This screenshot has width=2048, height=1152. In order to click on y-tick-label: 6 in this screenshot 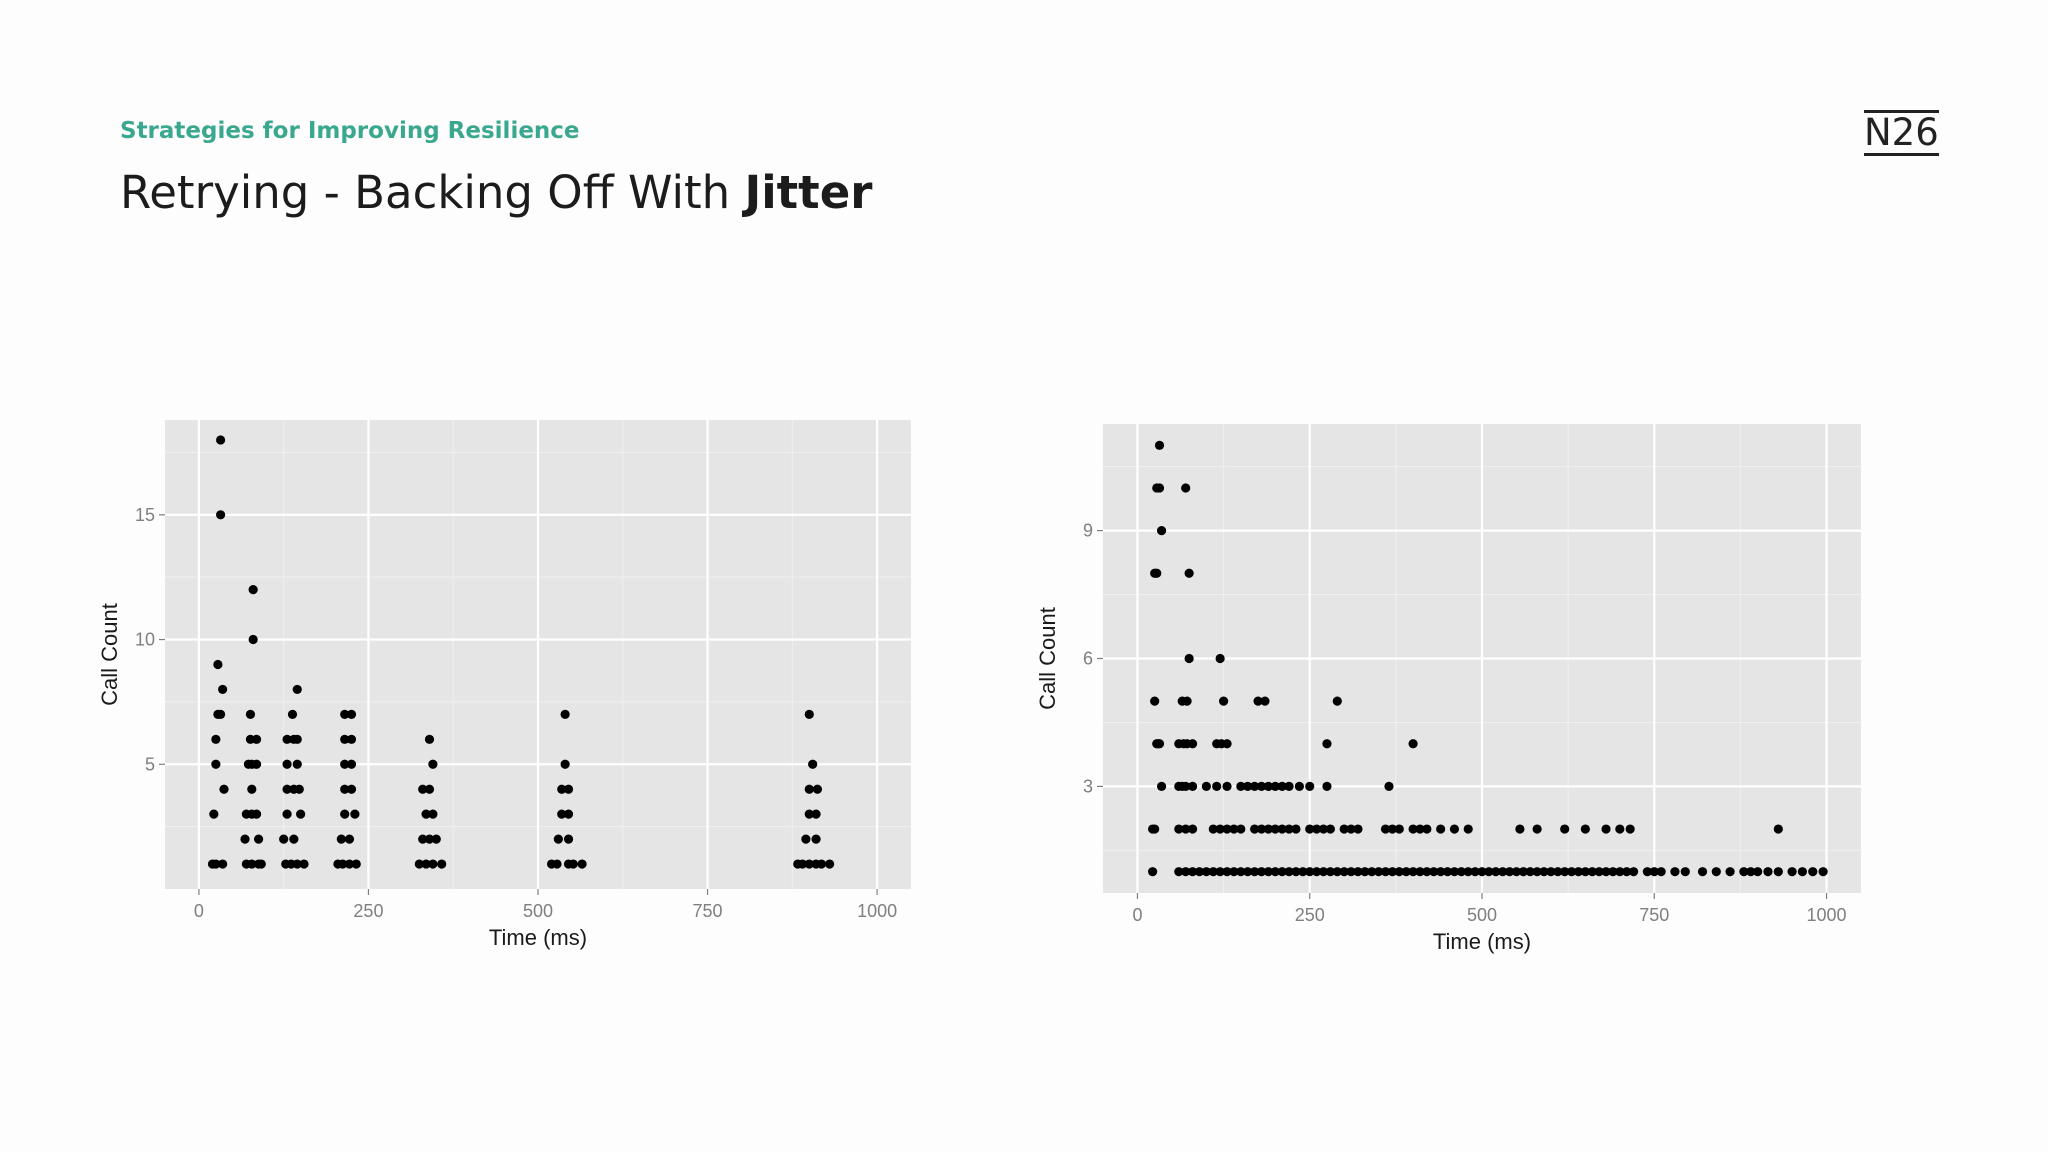, I will do `click(1088, 659)`.